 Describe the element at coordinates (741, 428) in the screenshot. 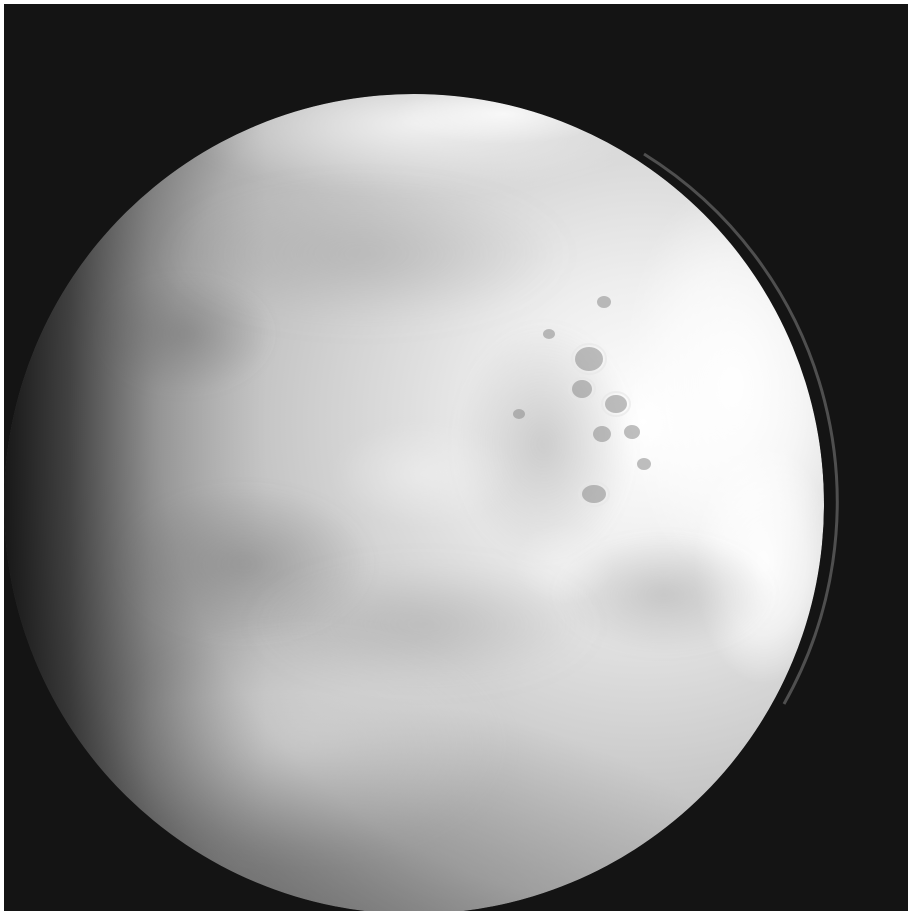

I see `limb-edge` at that location.